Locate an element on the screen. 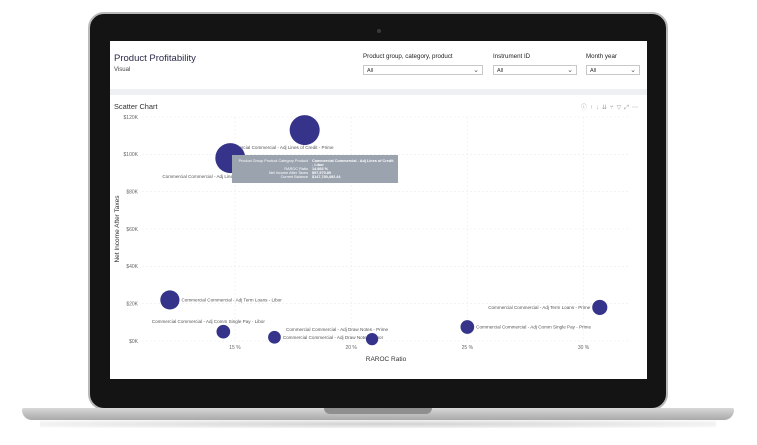 The image size is (757, 445). visual-title: Scatter Chart is located at coordinates (136, 106).